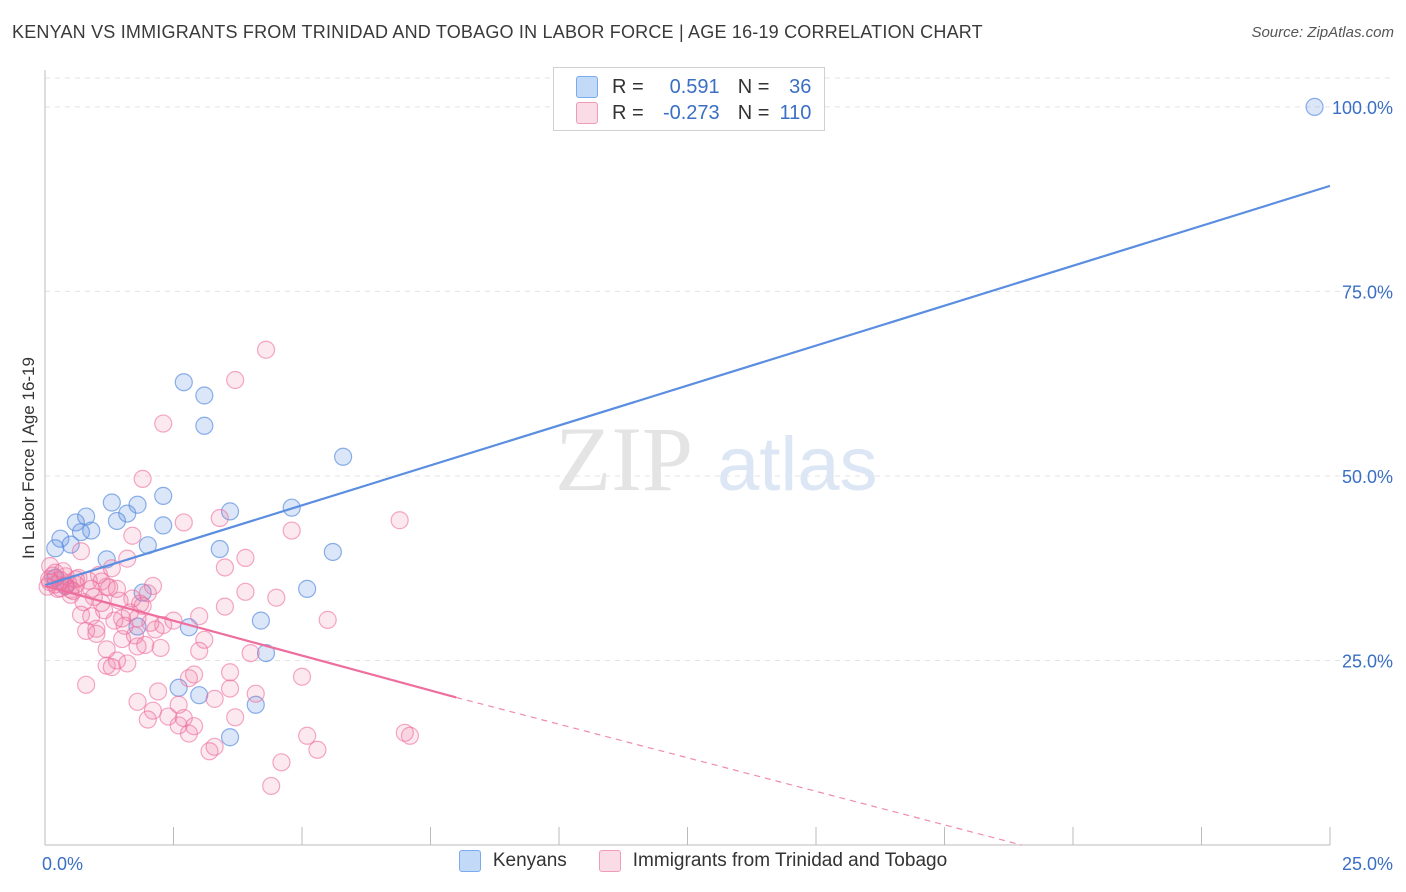 The width and height of the screenshot is (1406, 892). What do you see at coordinates (795, 112) in the screenshot?
I see `n-value: 110` at bounding box center [795, 112].